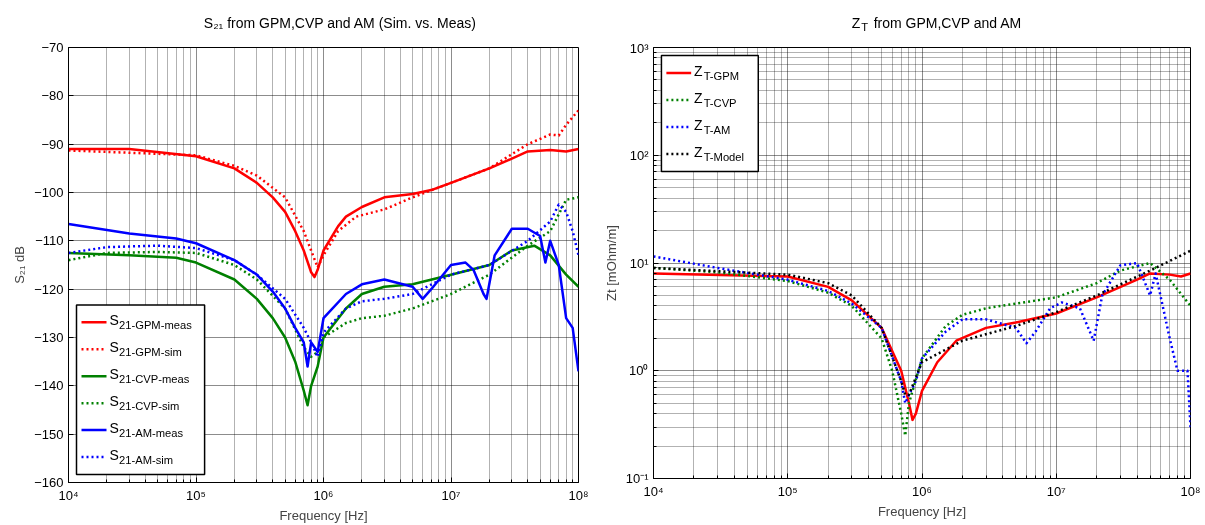 The image size is (1205, 525). What do you see at coordinates (49, 434) in the screenshot?
I see `y-tick-label: −150` at bounding box center [49, 434].